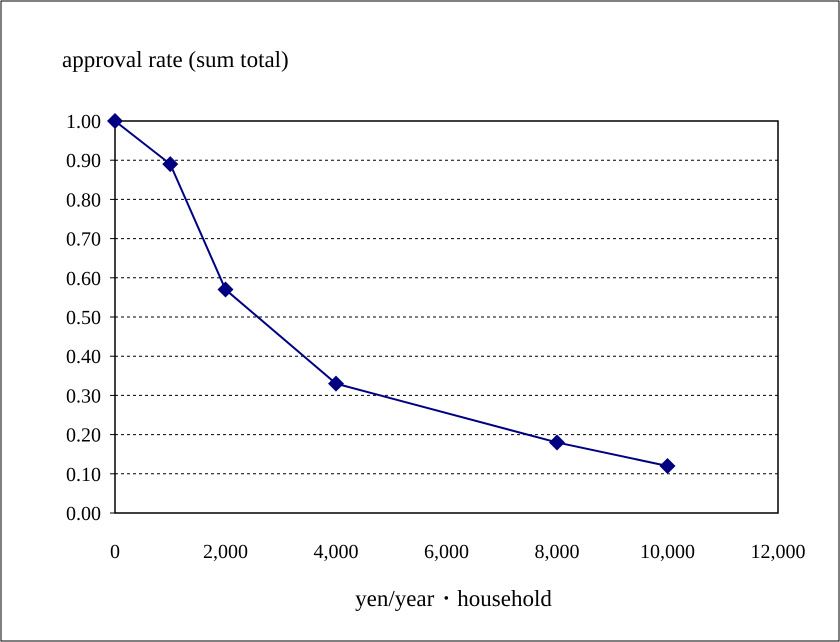  Describe the element at coordinates (83, 475) in the screenshot. I see `y-tick-label: 0.10` at that location.